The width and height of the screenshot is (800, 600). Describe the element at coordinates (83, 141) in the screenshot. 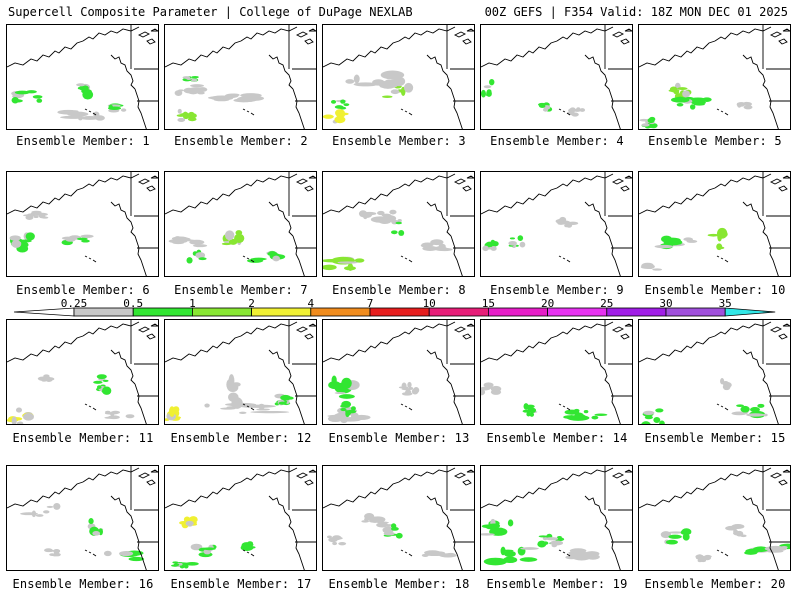

I see `ensemble-member-label: Ensemble Member: 1` at that location.